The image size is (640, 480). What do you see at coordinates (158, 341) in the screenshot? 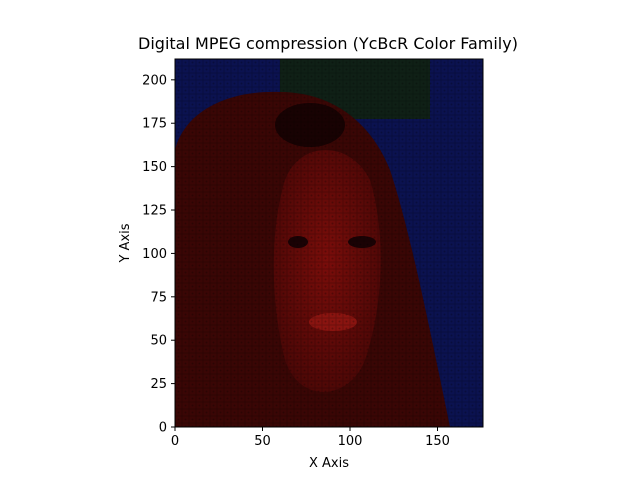
I see `y-tick-label: 50` at bounding box center [158, 341].